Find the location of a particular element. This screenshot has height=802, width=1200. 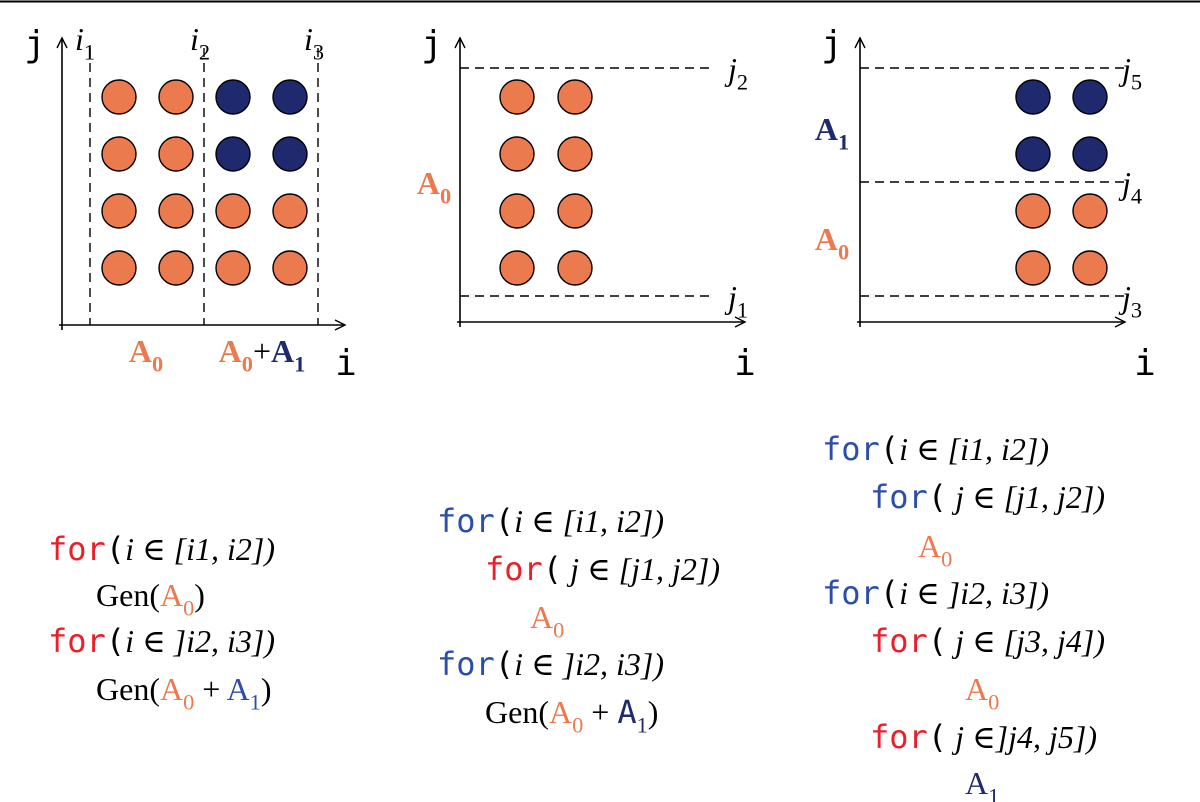

tick-label: j5 is located at coordinates (1130, 73).